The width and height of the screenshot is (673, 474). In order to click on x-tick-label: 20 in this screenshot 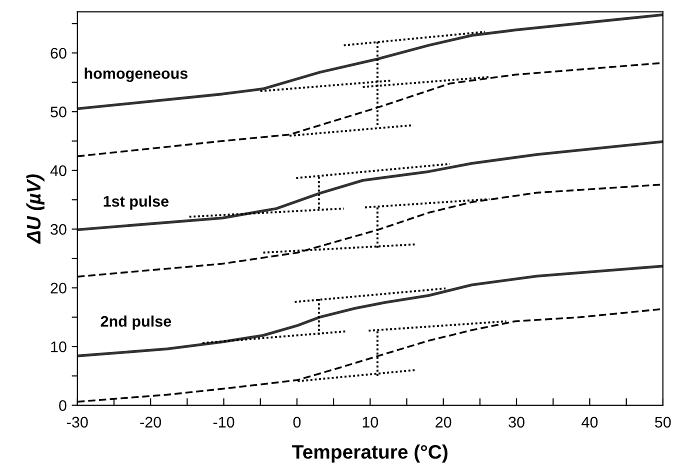, I will do `click(444, 422)`.